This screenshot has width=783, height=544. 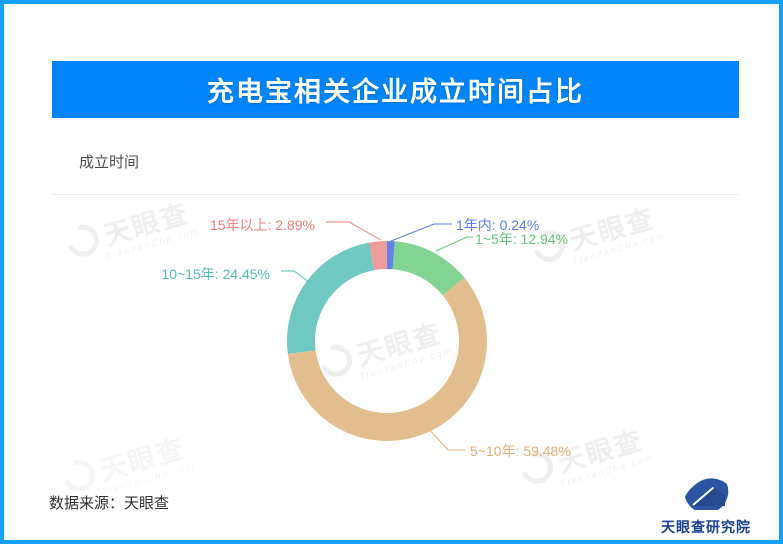 What do you see at coordinates (109, 162) in the screenshot?
I see `chart-subtitle: 成立时间` at bounding box center [109, 162].